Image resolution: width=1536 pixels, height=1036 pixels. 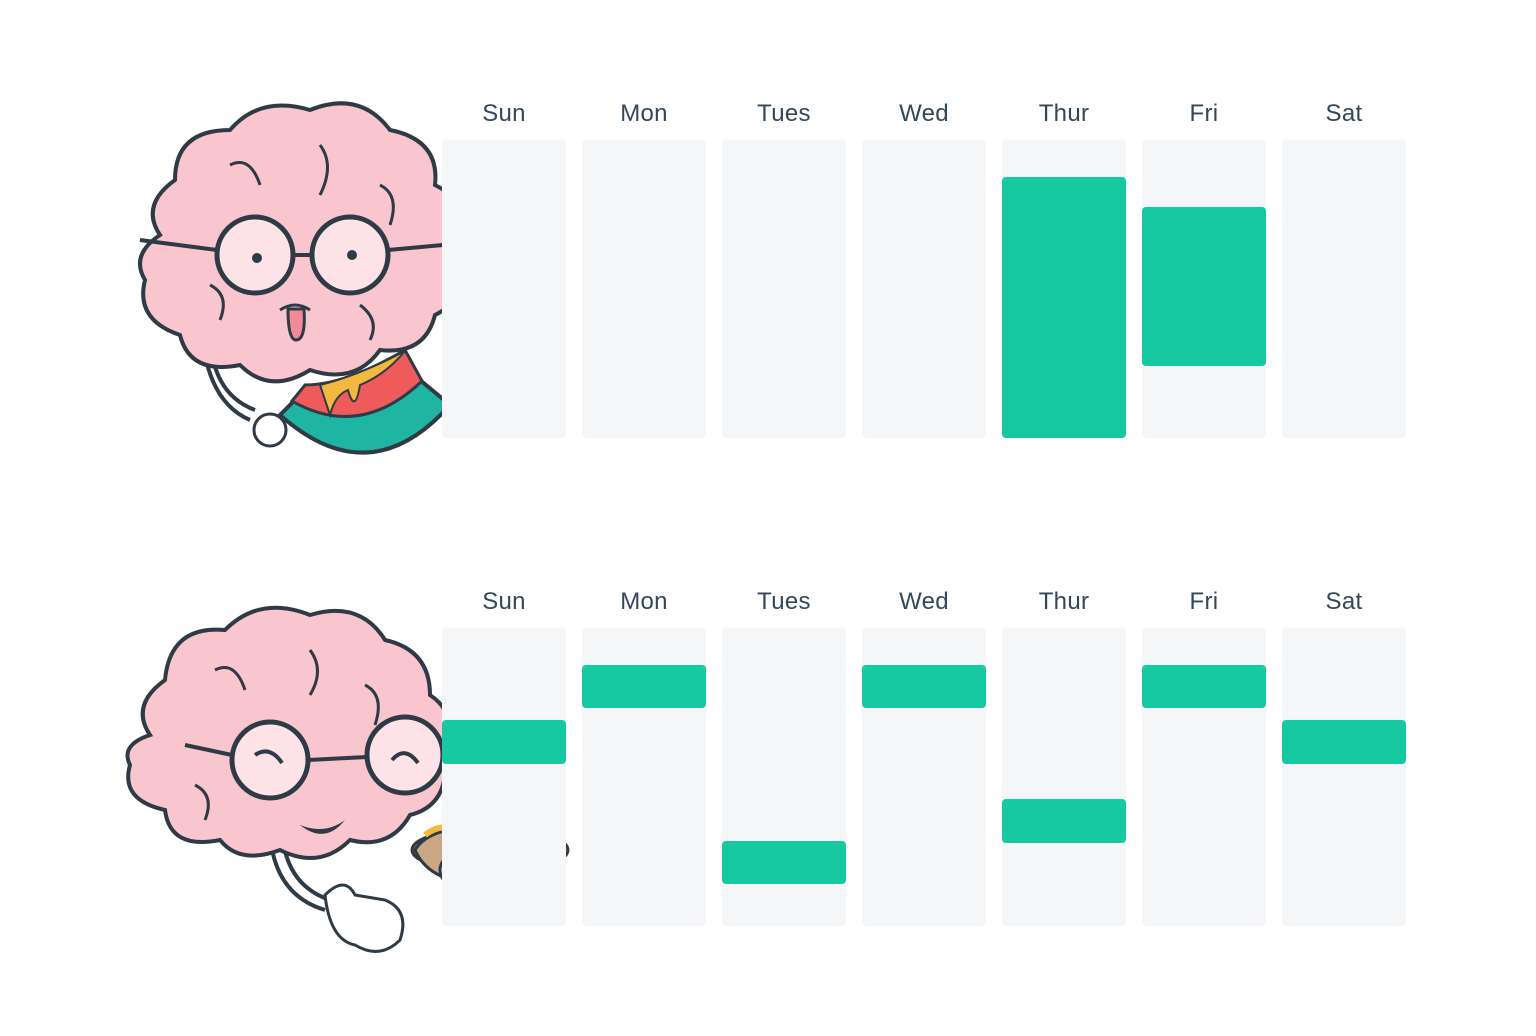 What do you see at coordinates (924, 289) in the screenshot?
I see `day-column-wed` at bounding box center [924, 289].